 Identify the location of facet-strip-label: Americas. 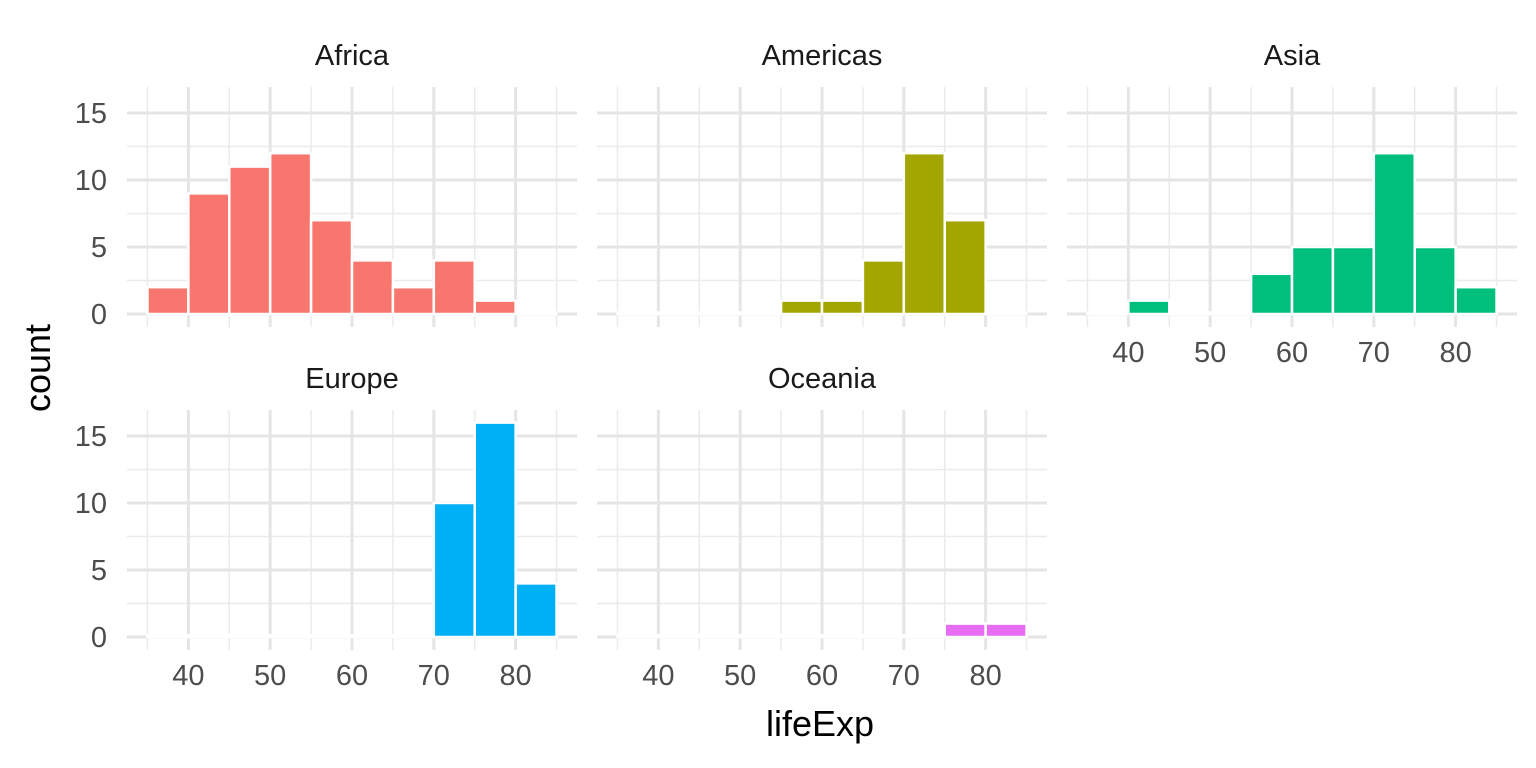
(822, 56).